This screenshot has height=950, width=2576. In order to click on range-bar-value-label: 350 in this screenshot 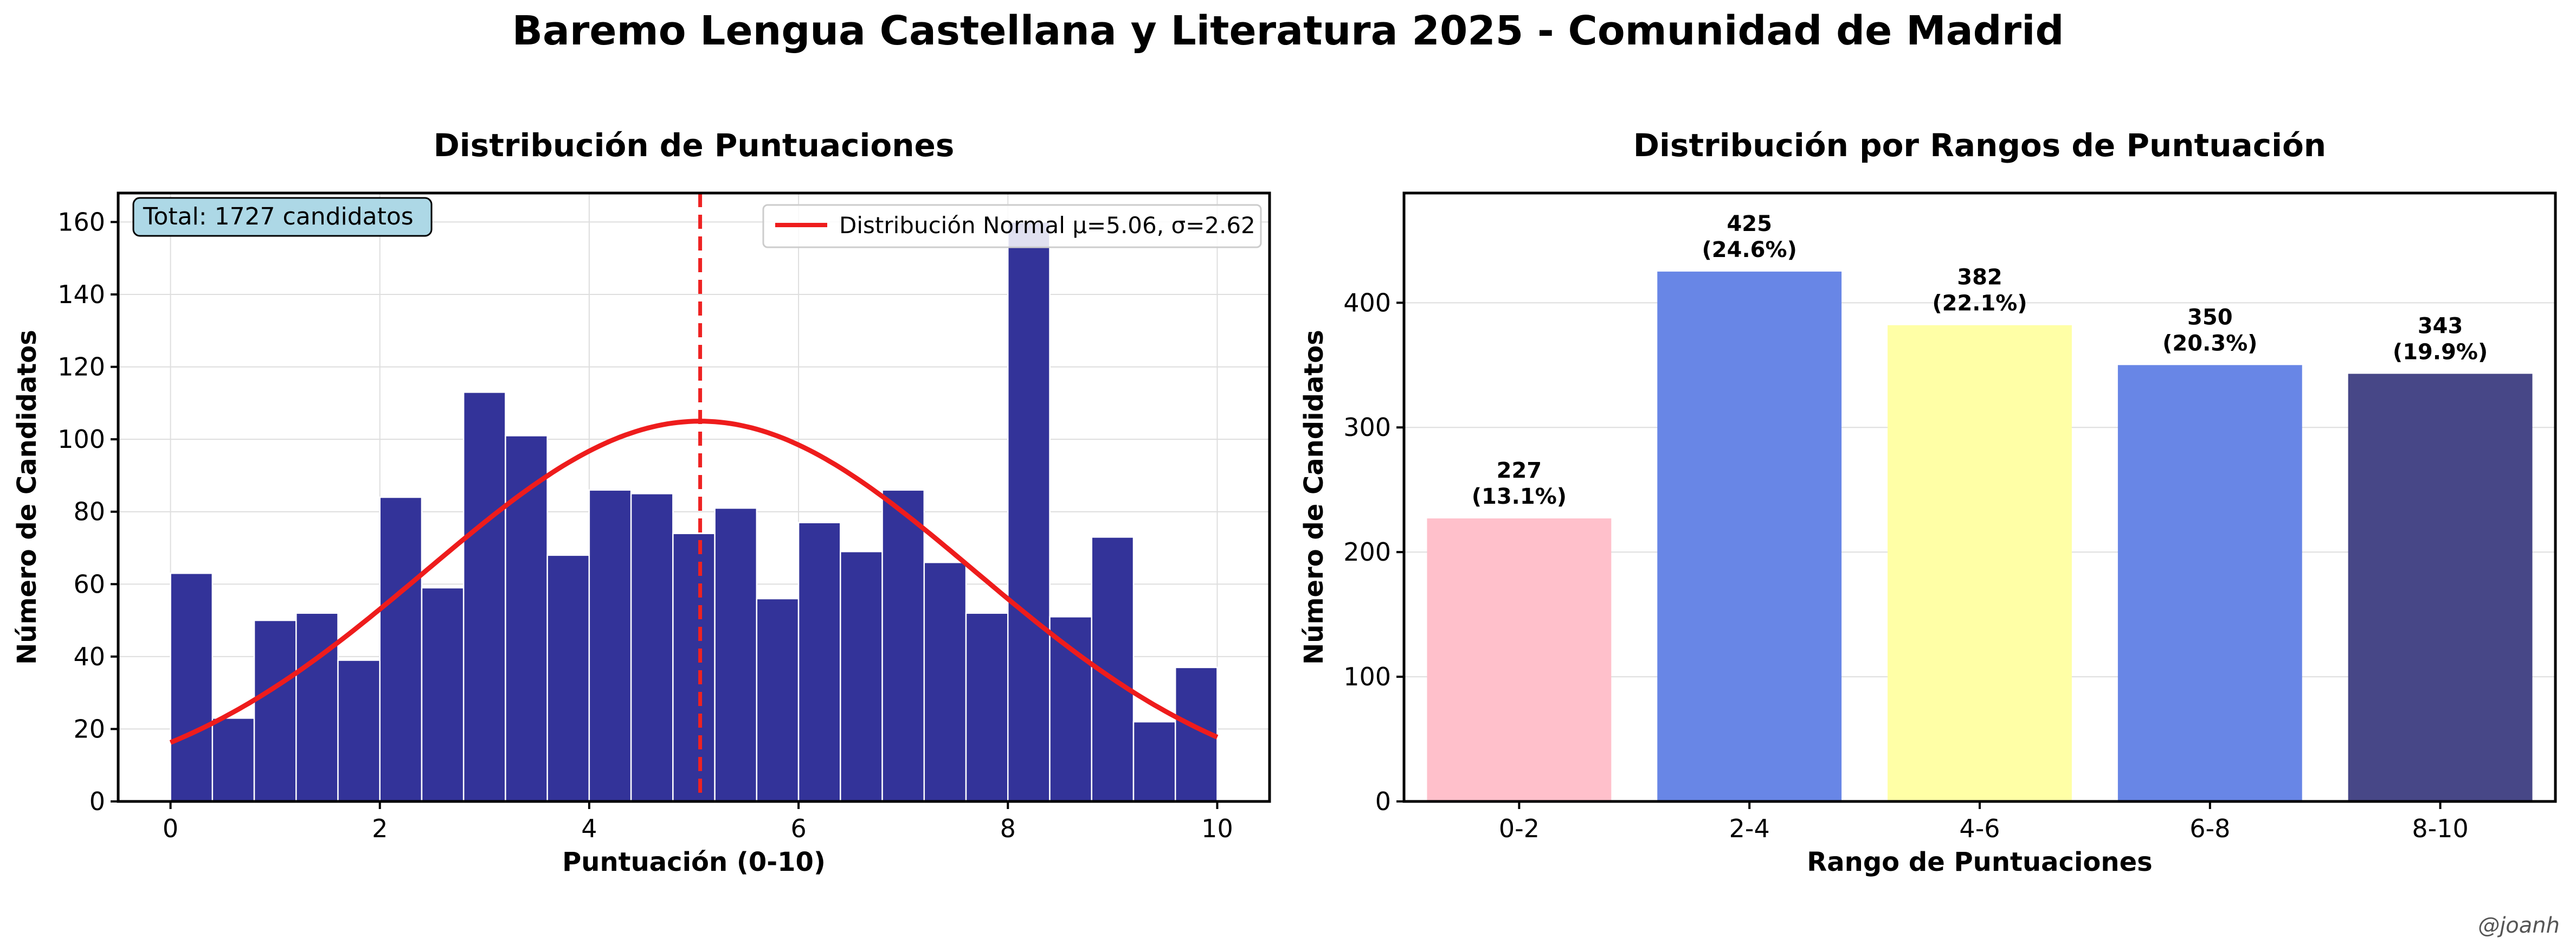, I will do `click(2210, 317)`.